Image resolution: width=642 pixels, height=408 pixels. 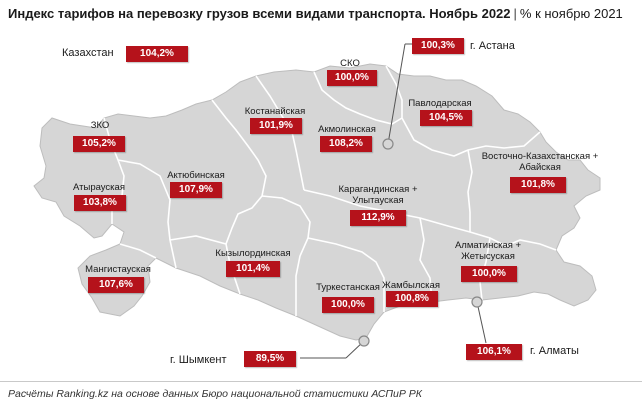 What do you see at coordinates (348, 287) in the screenshot?
I see `turkestan-label: Туркестанская` at bounding box center [348, 287].